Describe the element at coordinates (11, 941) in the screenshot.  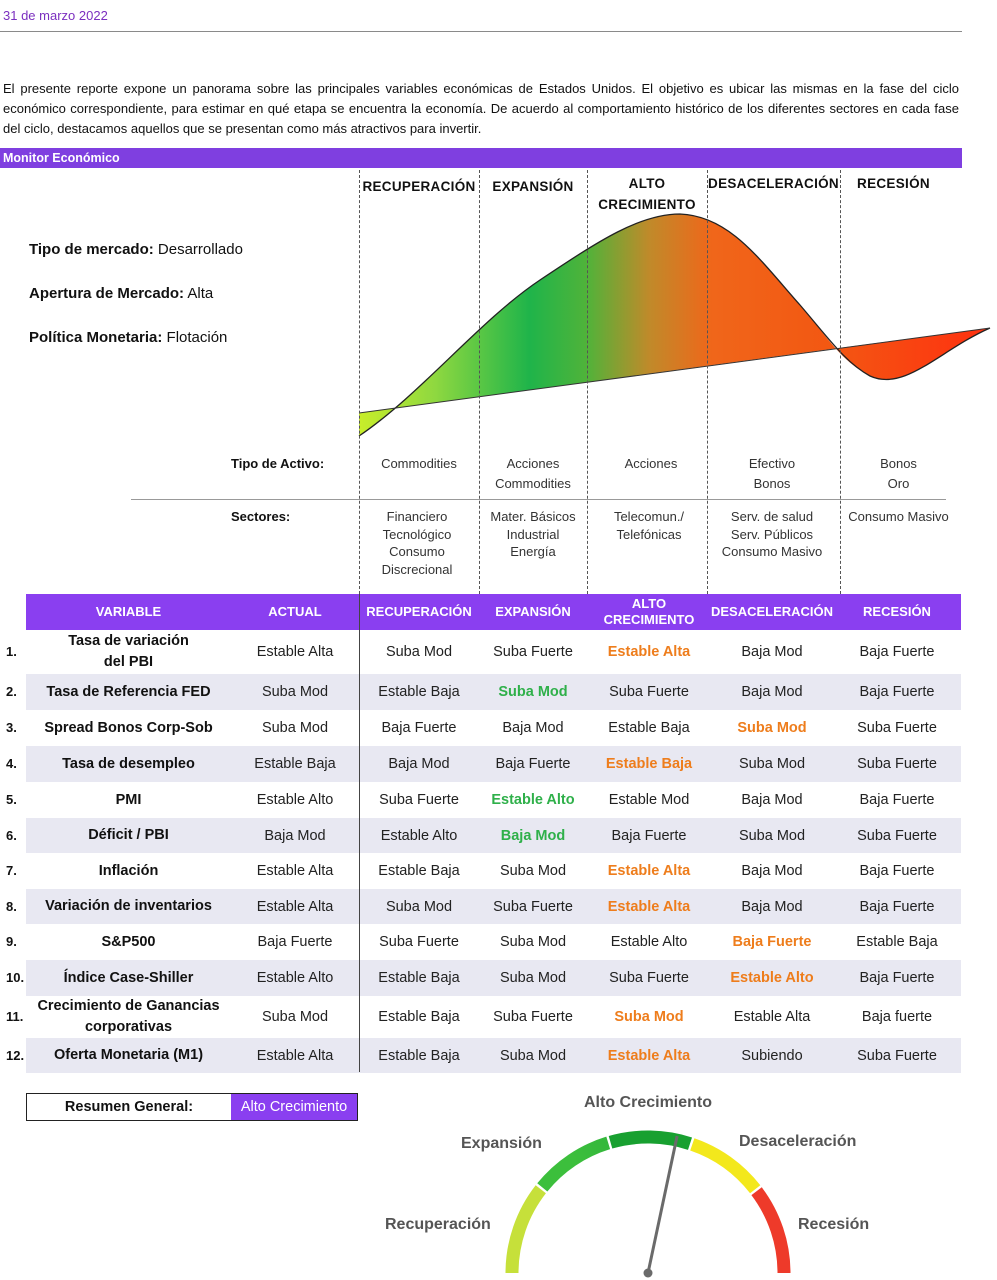
I see `row-number: 9.` at that location.